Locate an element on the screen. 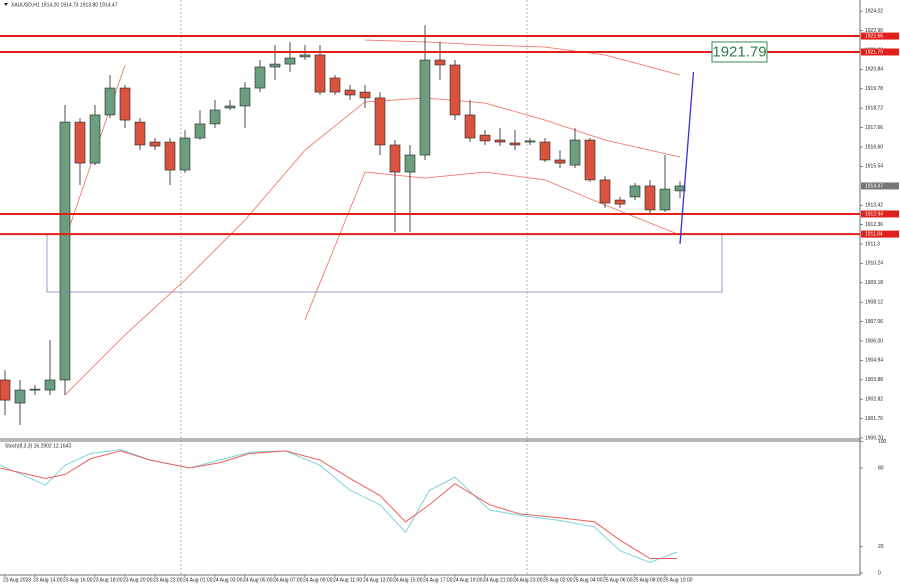 This screenshot has height=585, width=900. x-tick-label: 23 Aug 20:00 is located at coordinates (138, 580).